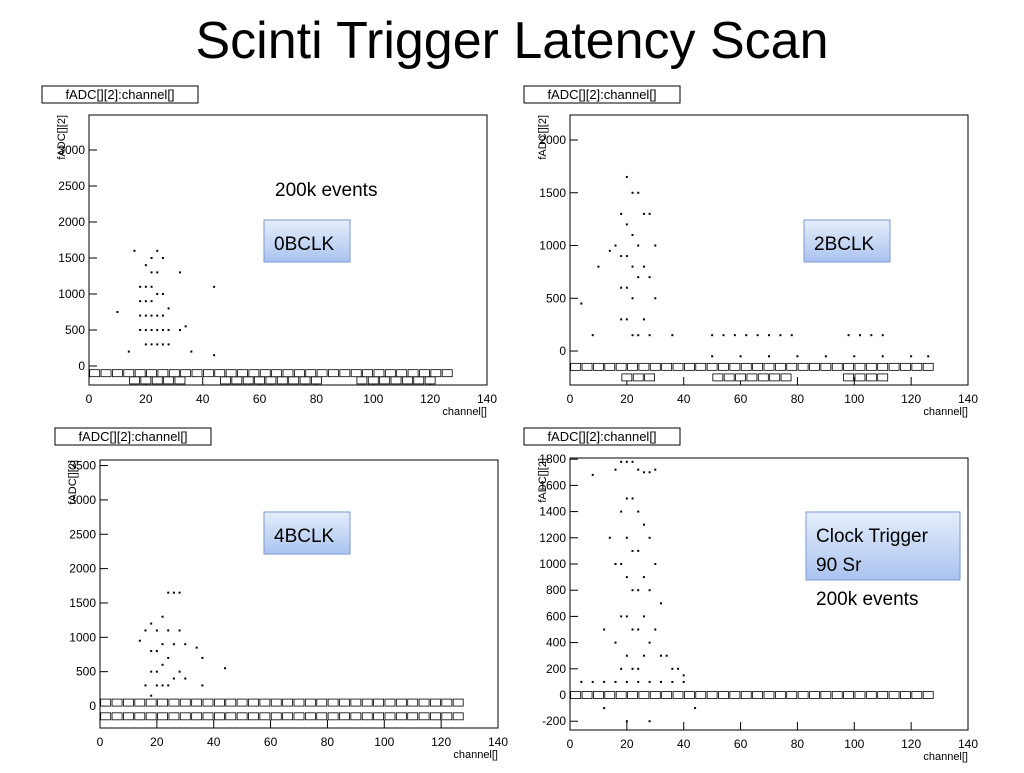 Image resolution: width=1024 pixels, height=773 pixels. Describe the element at coordinates (71, 150) in the screenshot. I see `y-tick-label: 3000` at that location.